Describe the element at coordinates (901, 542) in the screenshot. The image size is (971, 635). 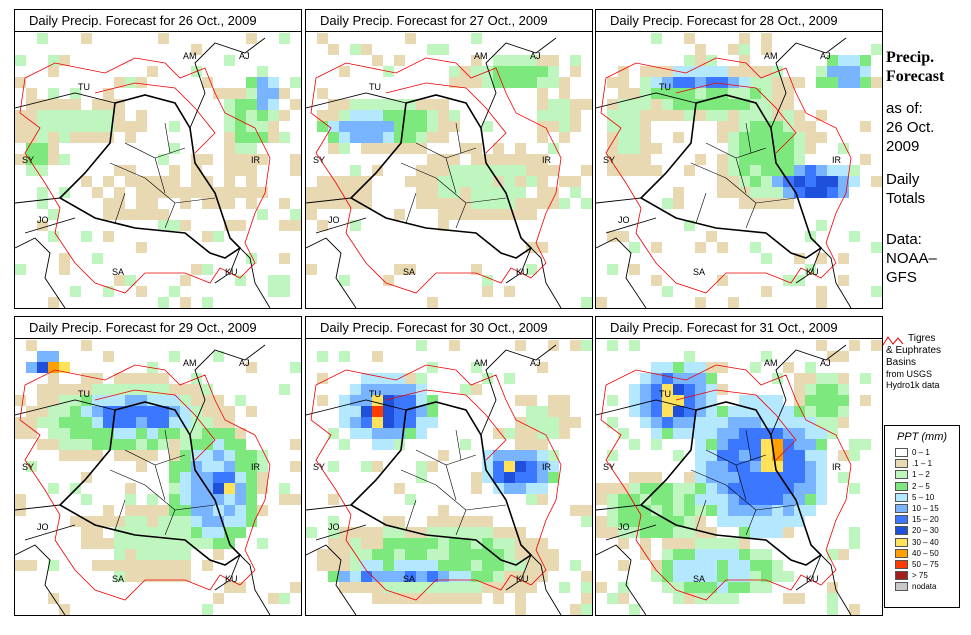
I see `legend-swatch` at that location.